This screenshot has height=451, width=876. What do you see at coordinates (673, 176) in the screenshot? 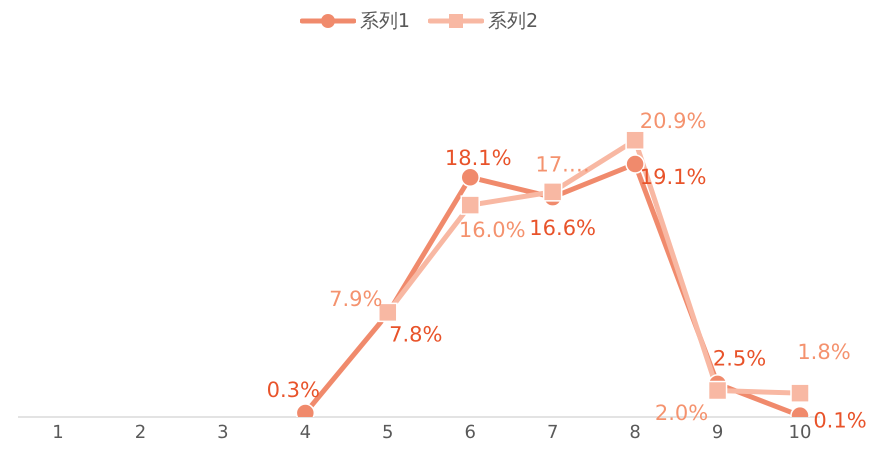
I see `data-label: 19.1%` at bounding box center [673, 176].